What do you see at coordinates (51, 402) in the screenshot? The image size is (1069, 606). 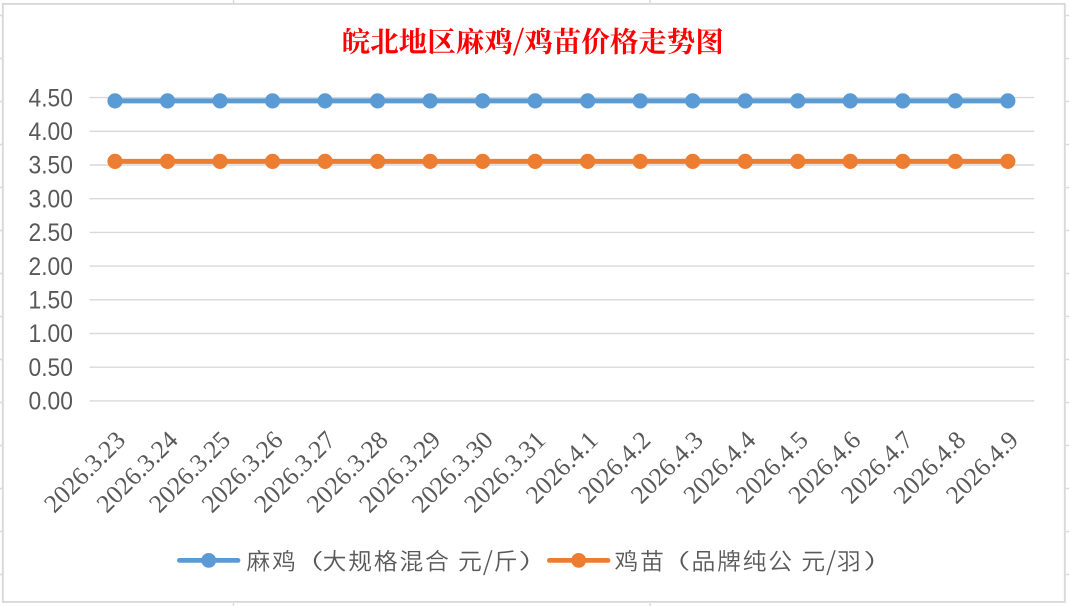 I see `svg-text: 0.00` at bounding box center [51, 402].